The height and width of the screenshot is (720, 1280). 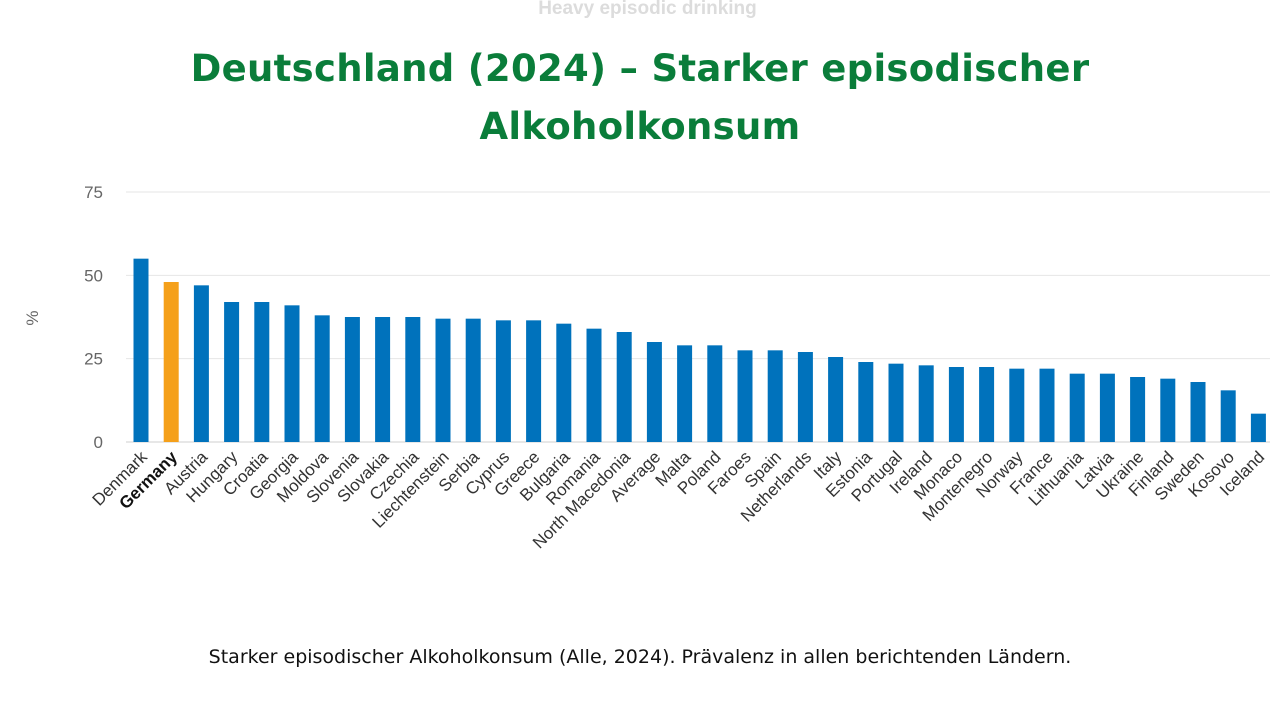 I want to click on y-tick-label: 25, so click(x=93, y=359).